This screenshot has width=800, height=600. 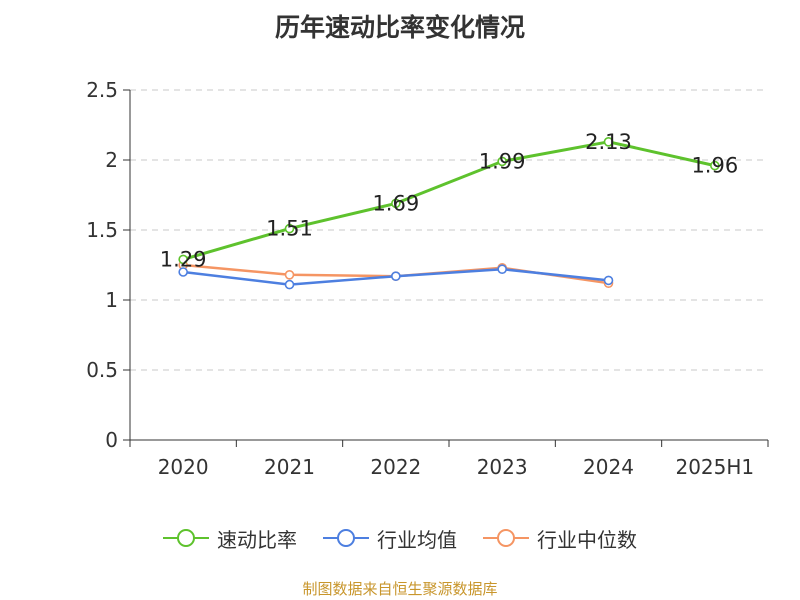 I want to click on x-tick-label: 2025H1, so click(x=714, y=467).